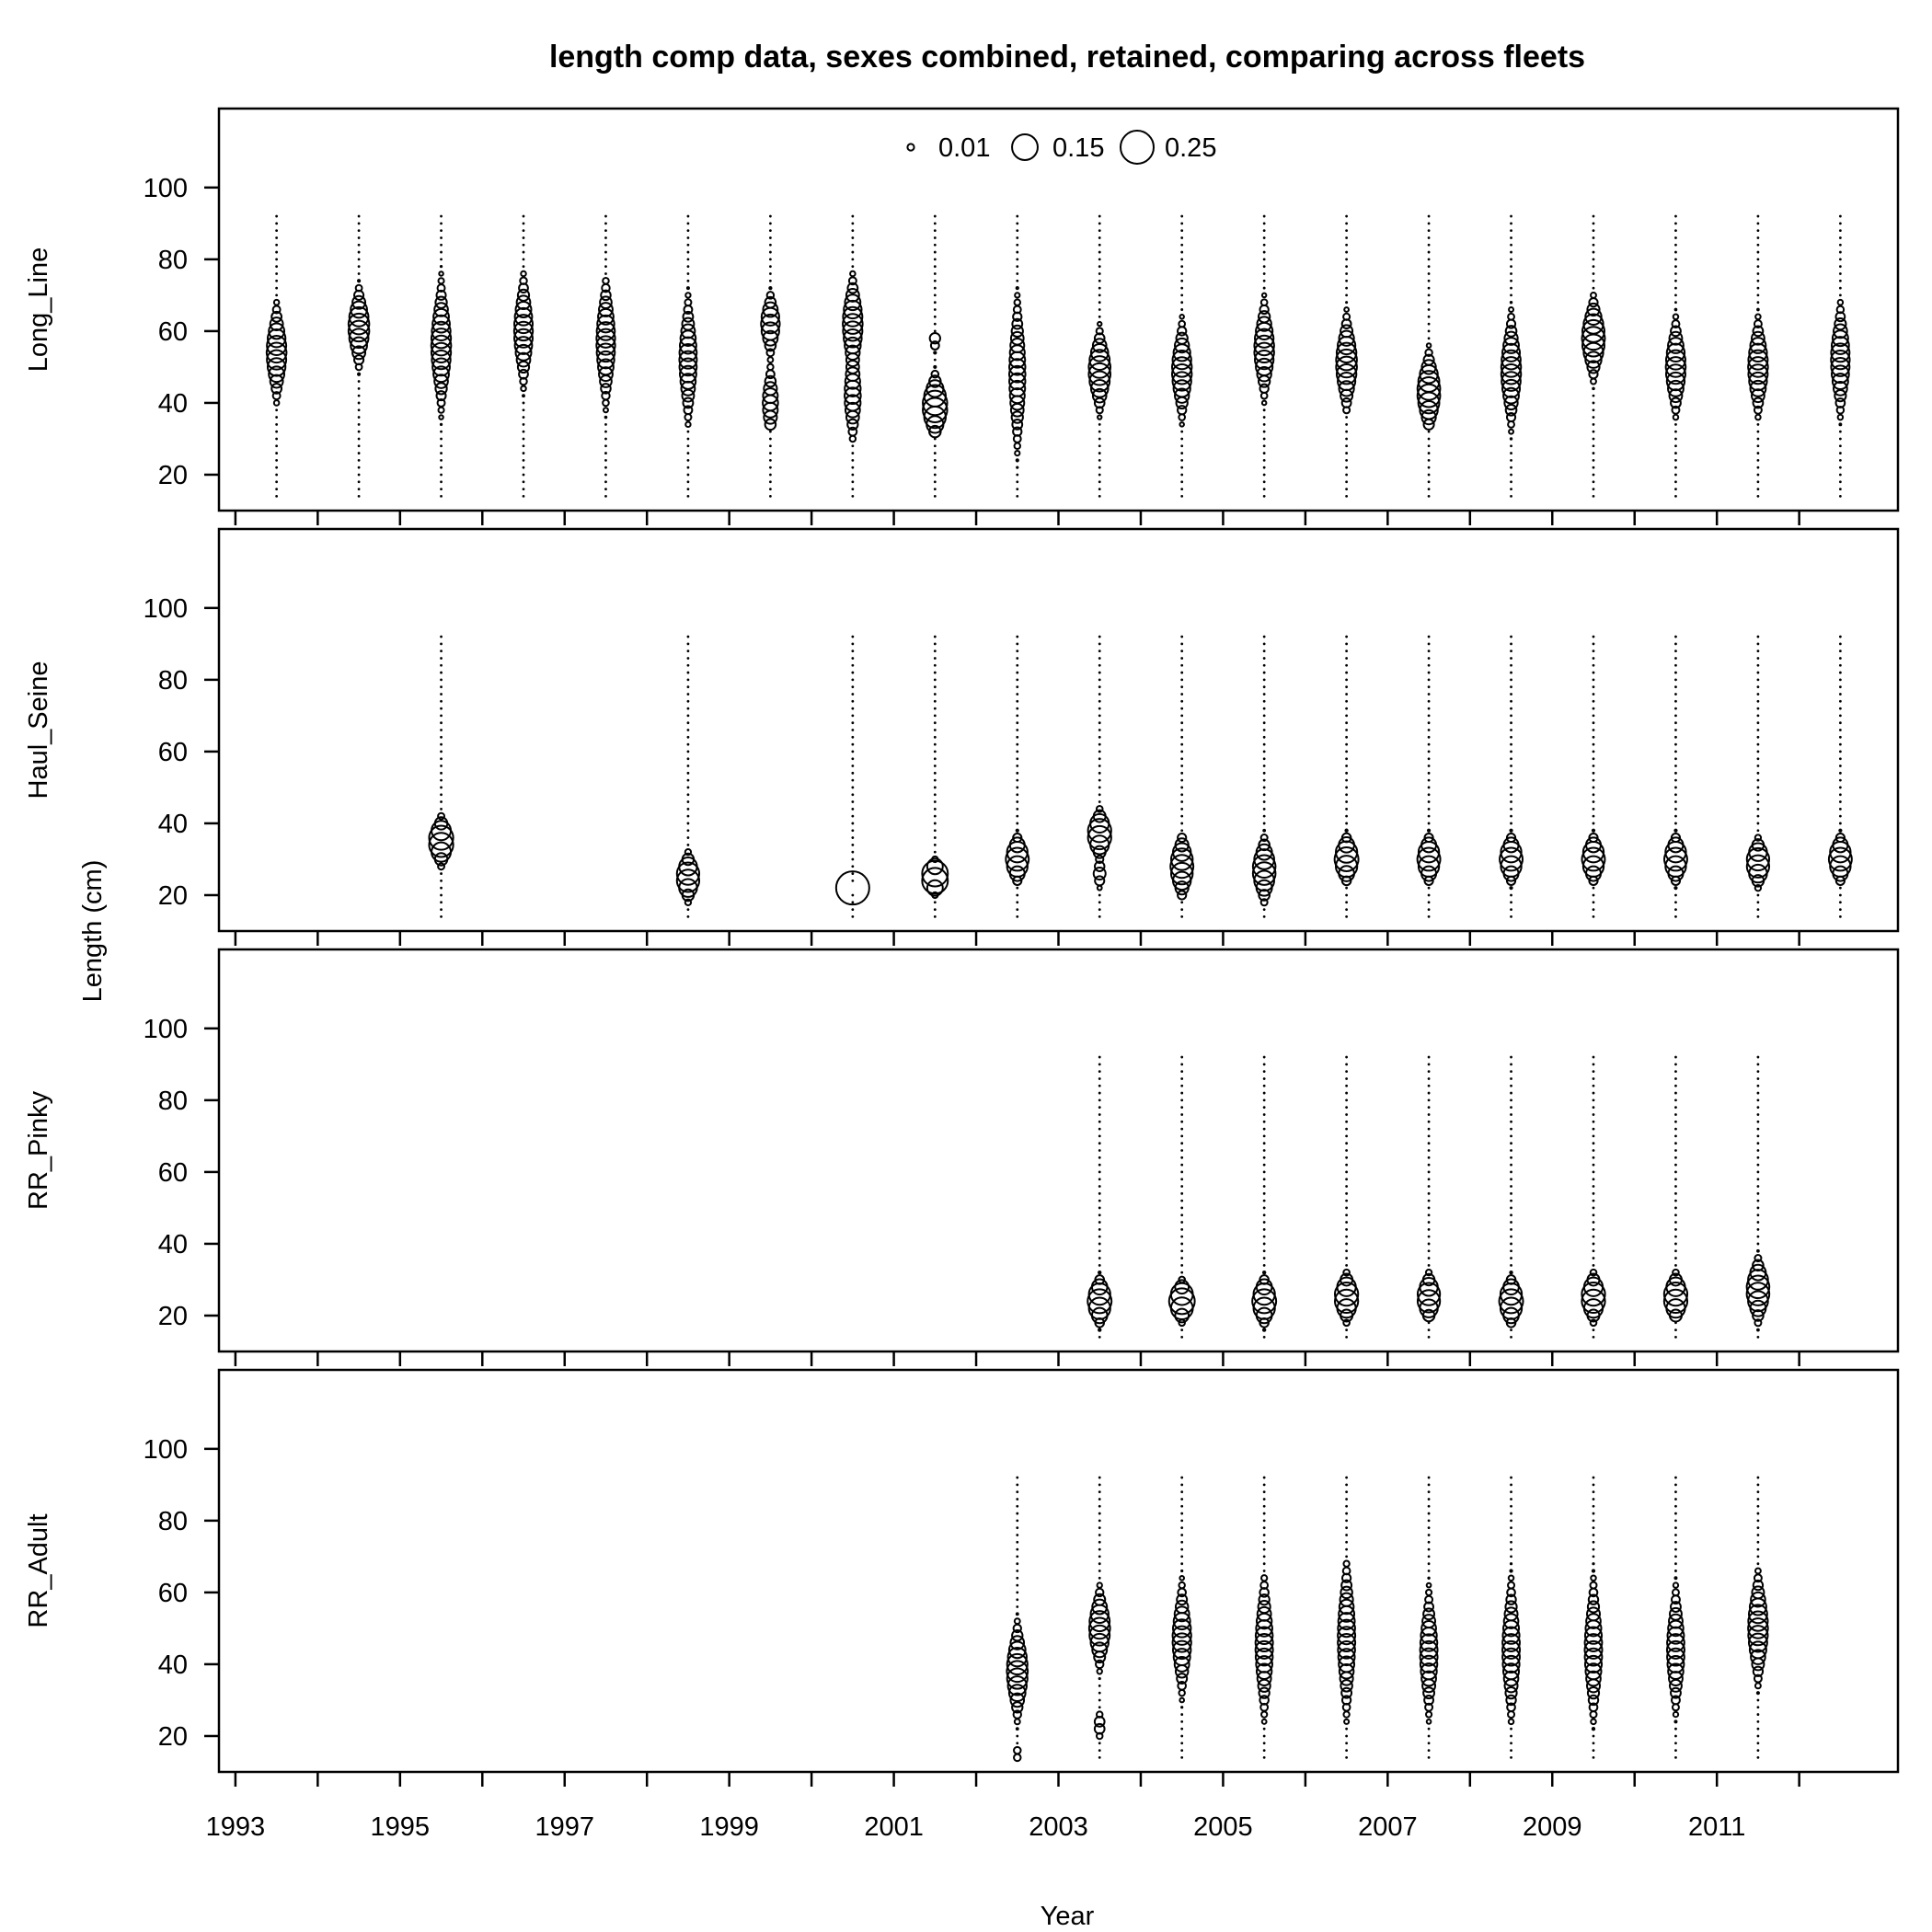 This screenshot has width=1932, height=1932. I want to click on y-tick-label: 60, so click(173, 752).